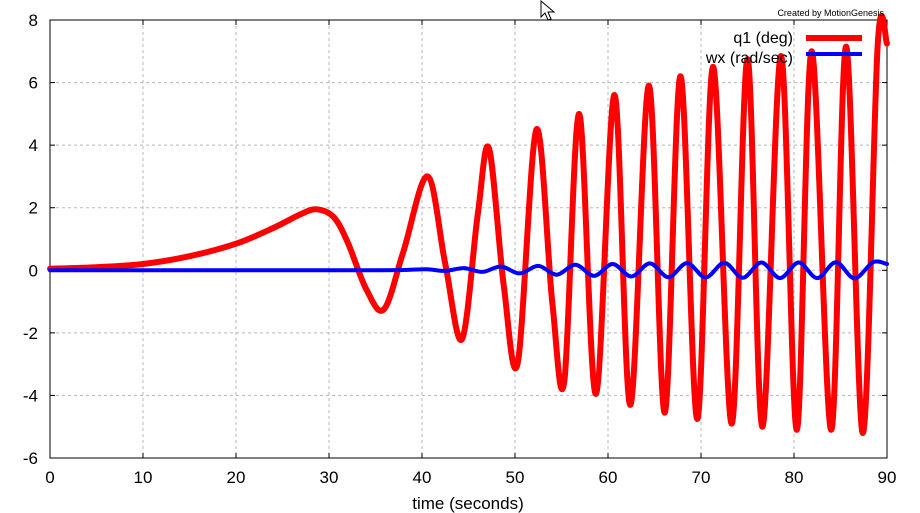 This screenshot has width=920, height=513. Describe the element at coordinates (33, 83) in the screenshot. I see `y-tick-label: 6` at that location.